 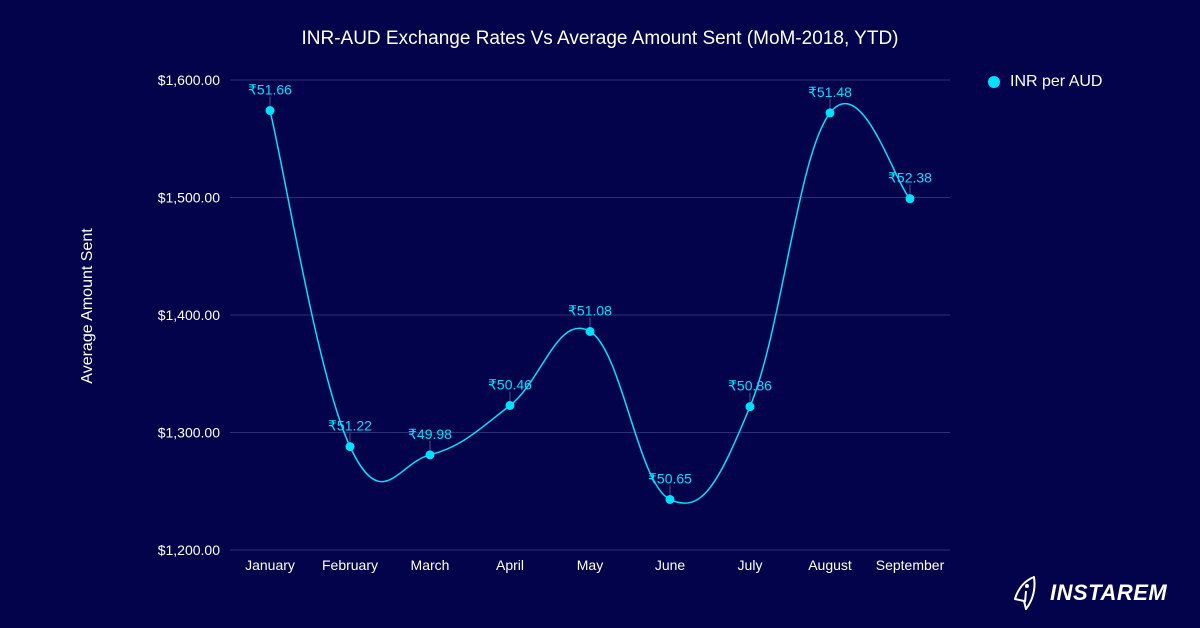 What do you see at coordinates (430, 565) in the screenshot?
I see `x-tick-label: March` at bounding box center [430, 565].